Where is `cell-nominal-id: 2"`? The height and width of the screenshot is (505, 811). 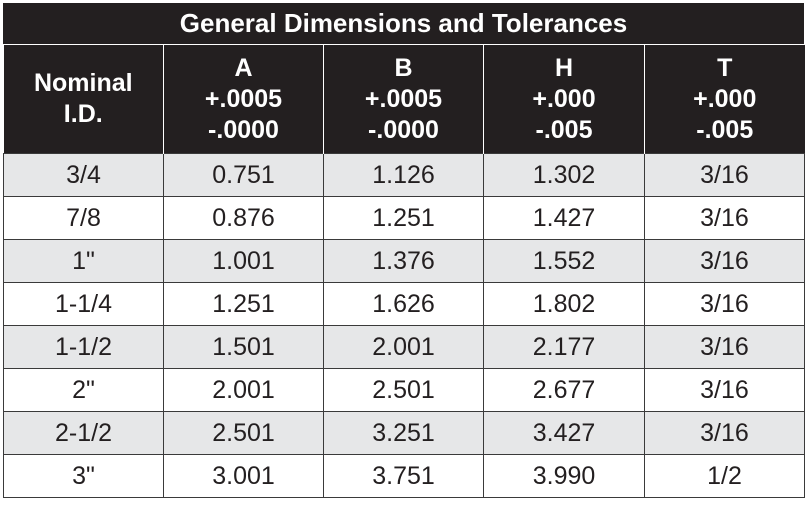 cell-nominal-id: 2" is located at coordinates (83, 390).